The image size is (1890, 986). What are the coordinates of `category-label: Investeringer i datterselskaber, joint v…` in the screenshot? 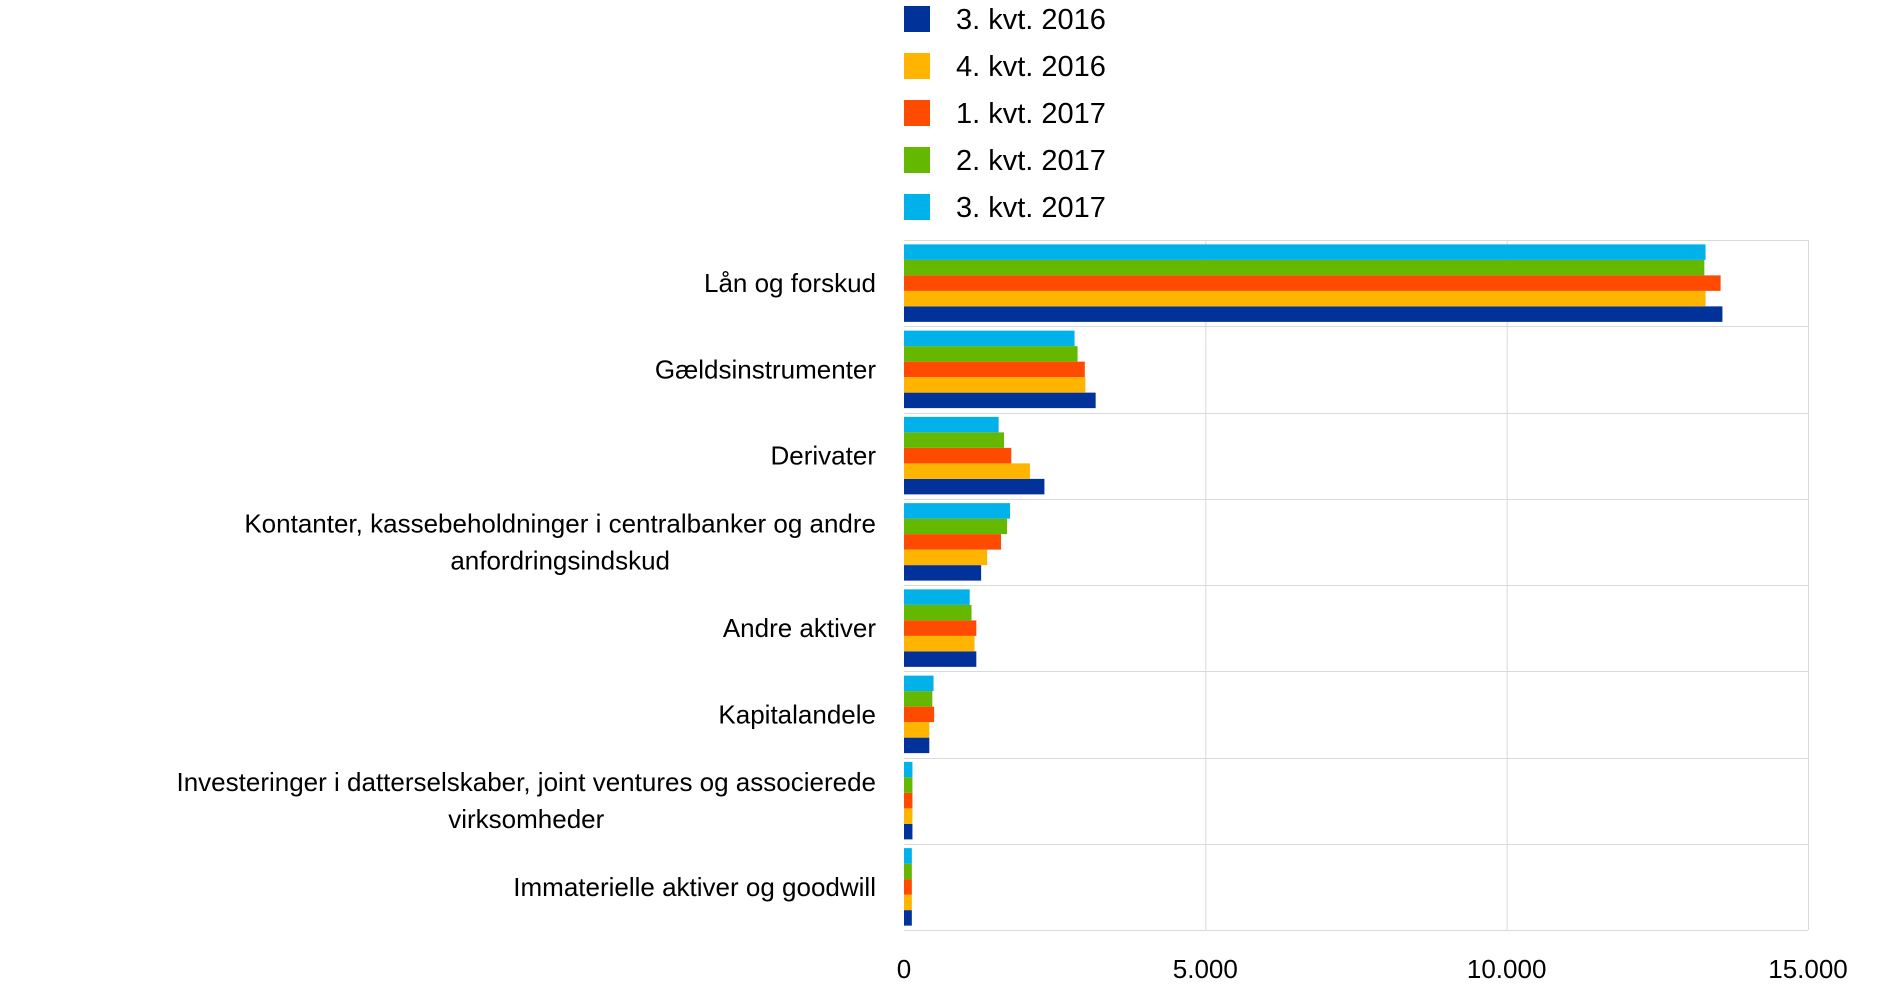 It's located at (527, 782).